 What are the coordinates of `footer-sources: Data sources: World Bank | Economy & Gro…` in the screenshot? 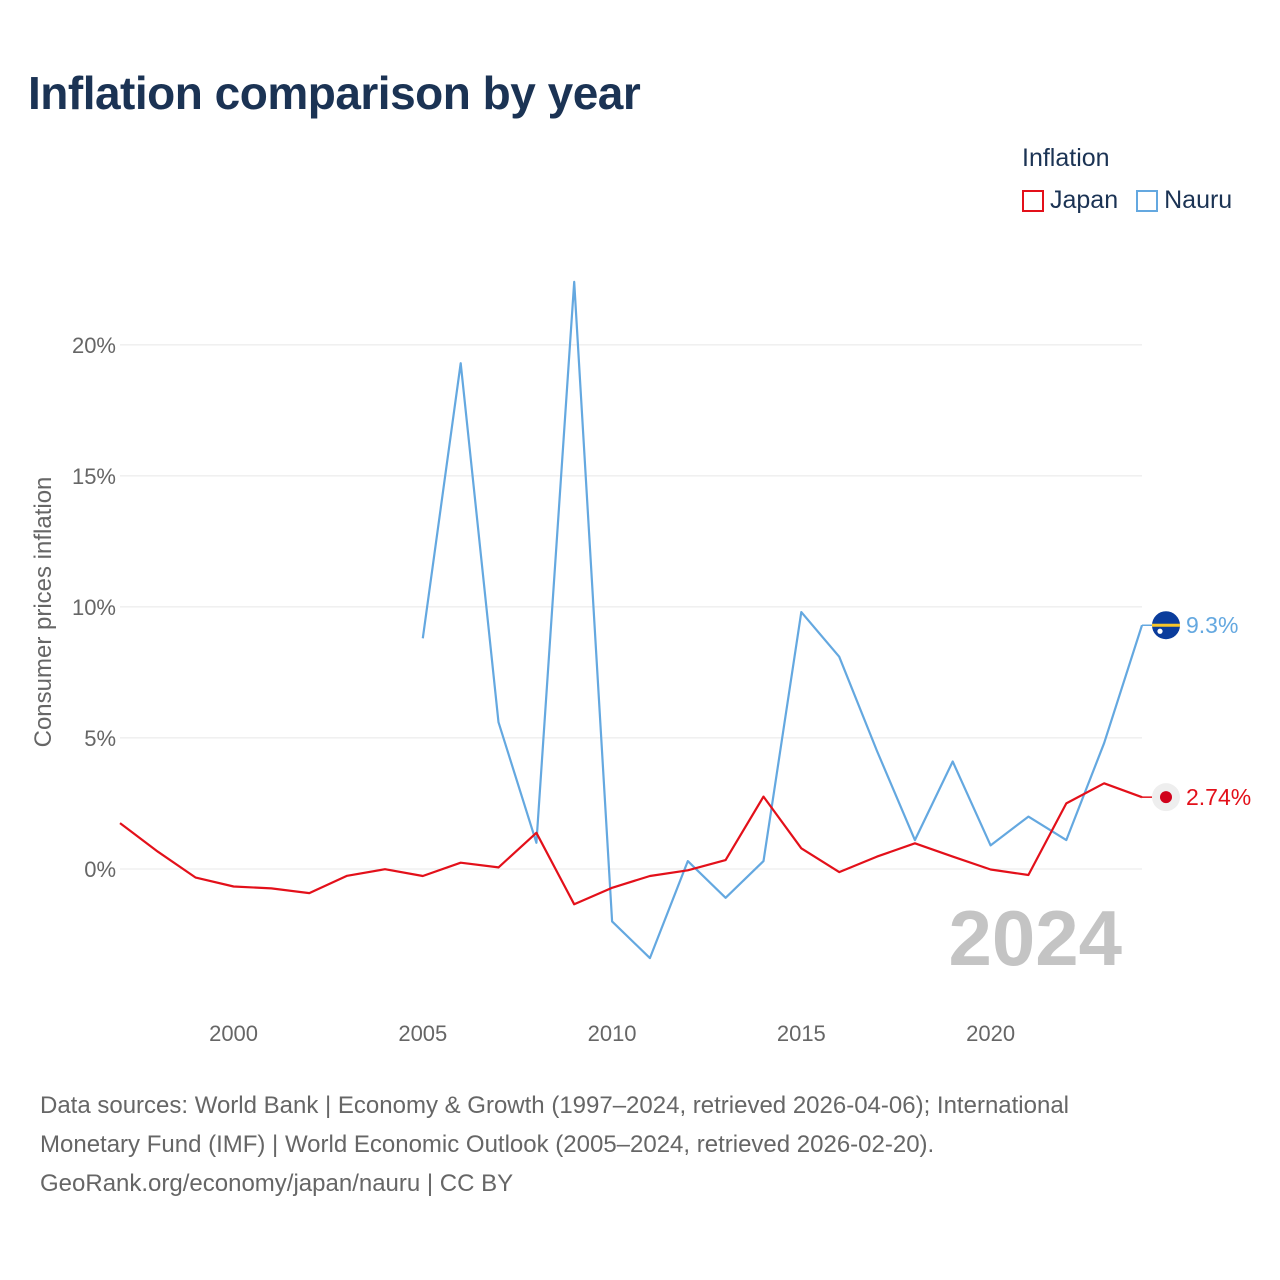 It's located at (640, 1144).